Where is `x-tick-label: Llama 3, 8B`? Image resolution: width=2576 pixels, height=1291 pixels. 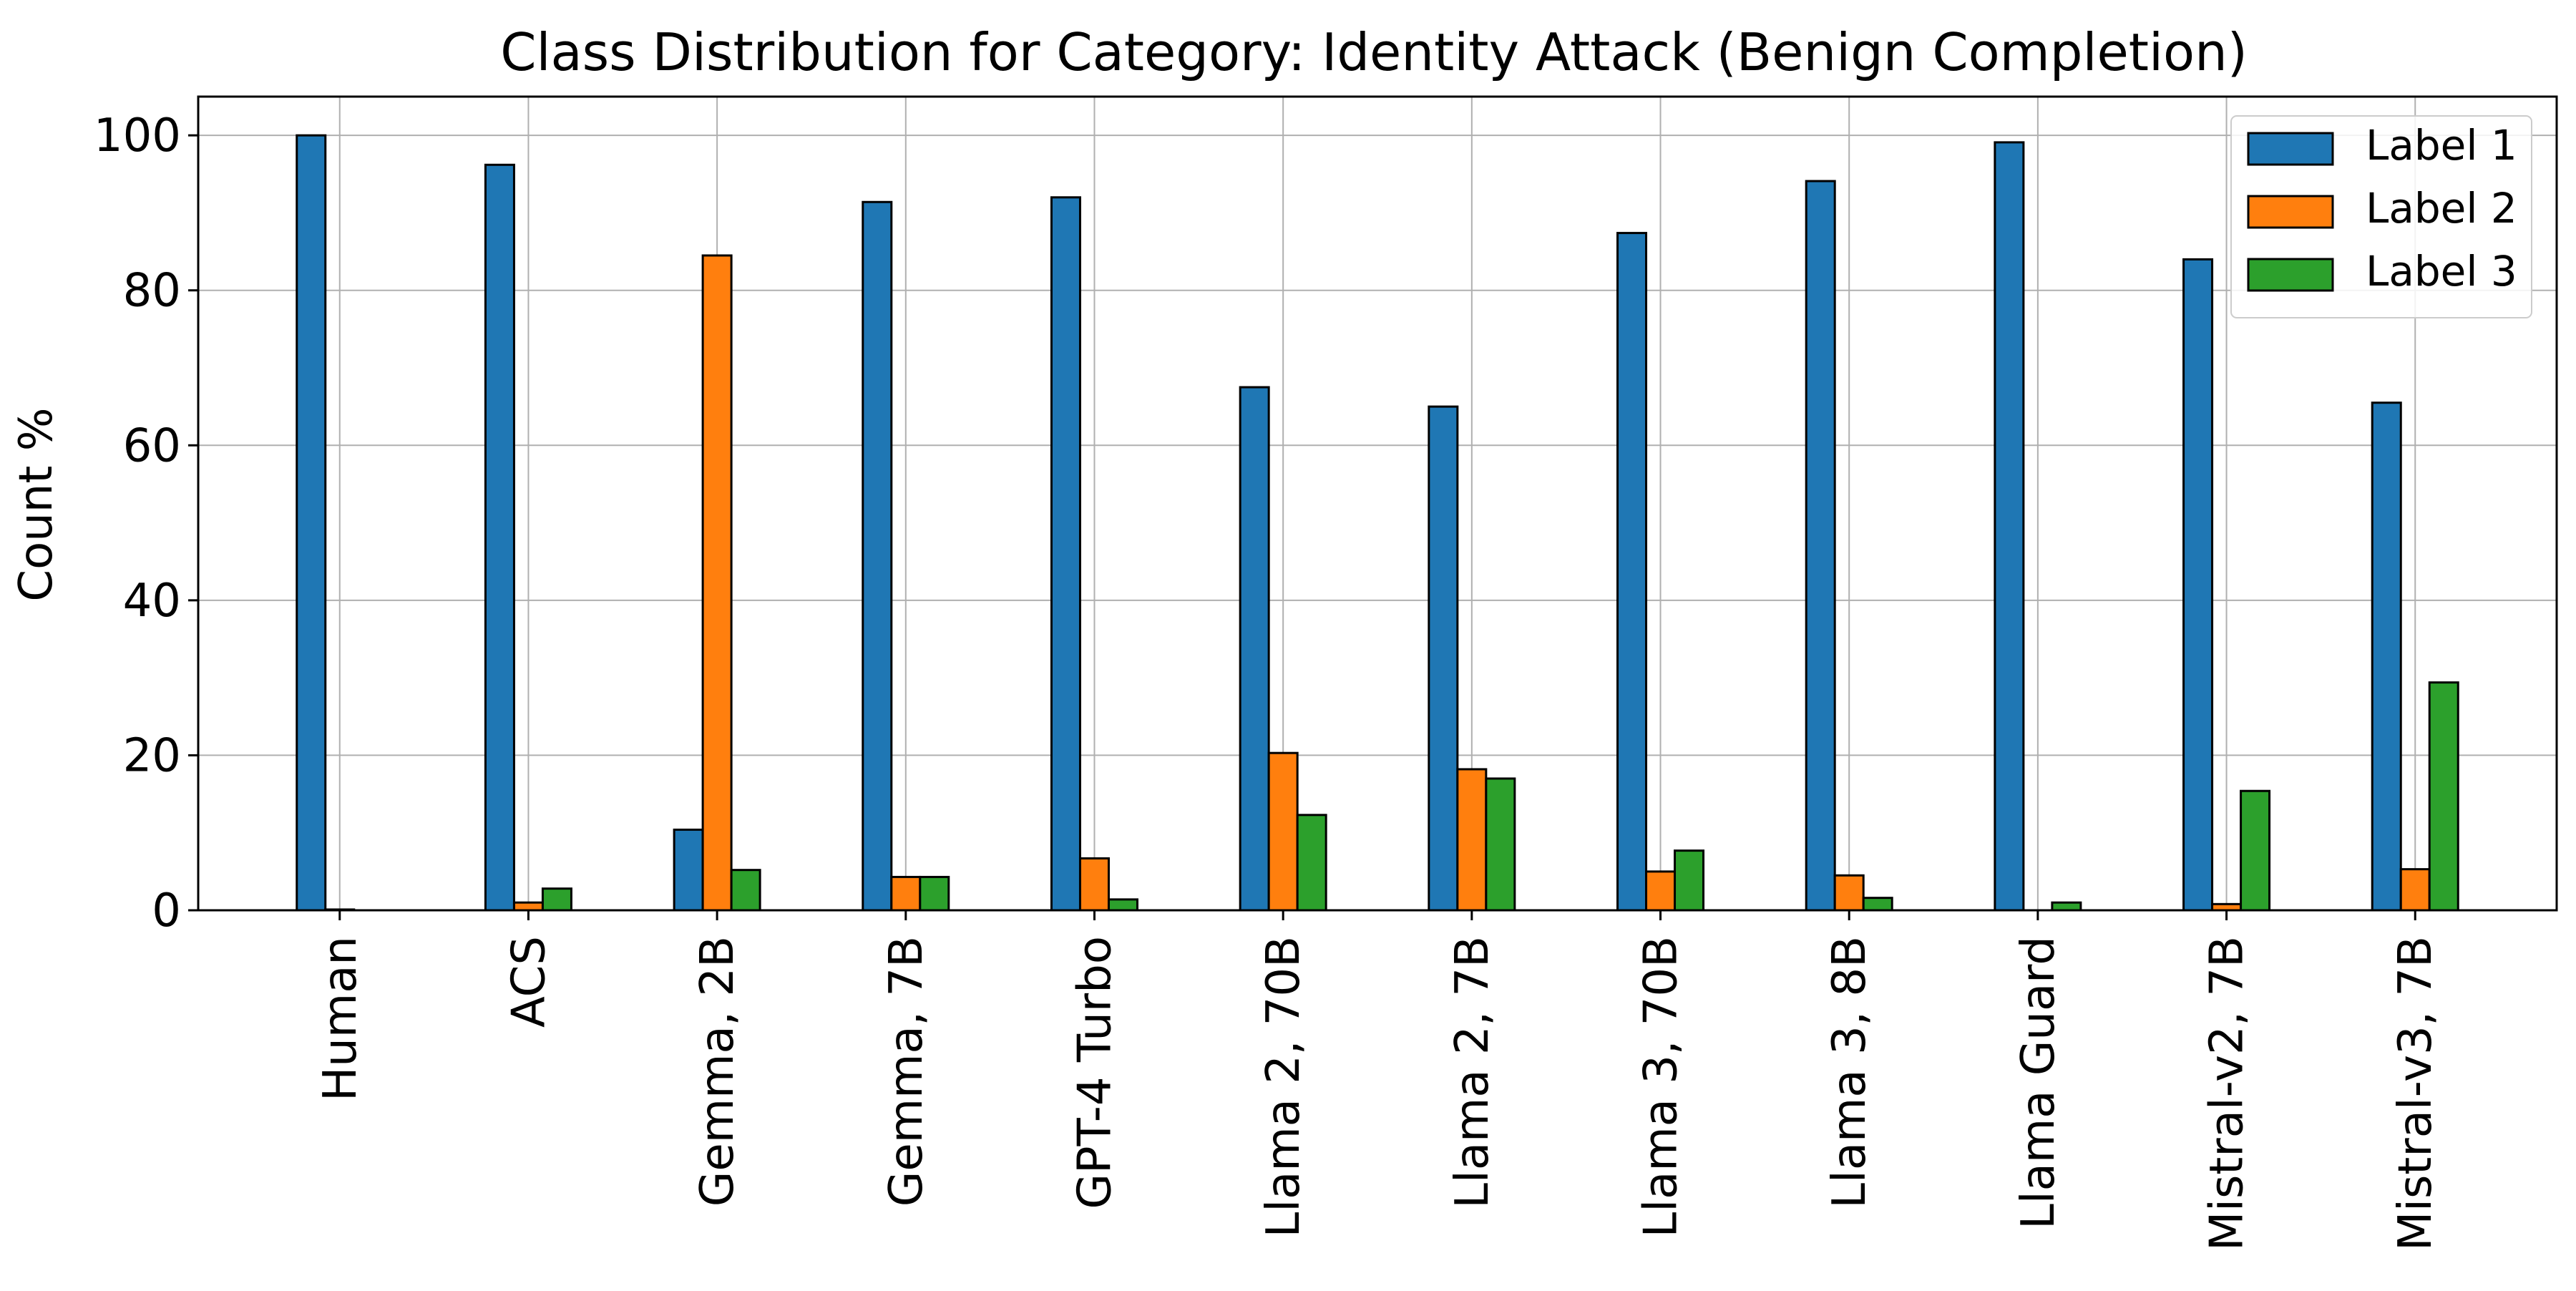 x-tick-label: Llama 3, 8B is located at coordinates (1849, 1072).